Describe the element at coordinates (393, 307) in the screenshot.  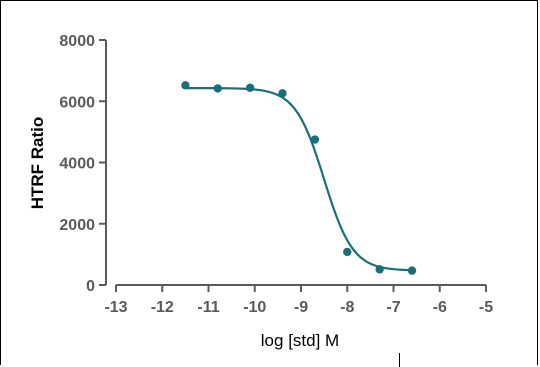
I see `x-tick-label: -7` at that location.